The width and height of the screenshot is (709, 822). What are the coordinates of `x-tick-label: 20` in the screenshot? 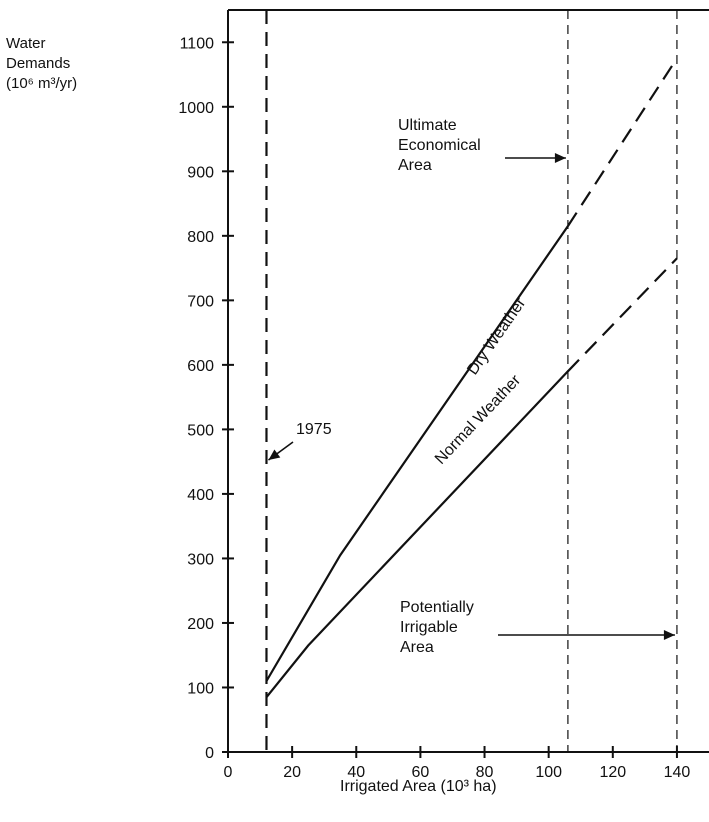 It's located at (292, 772).